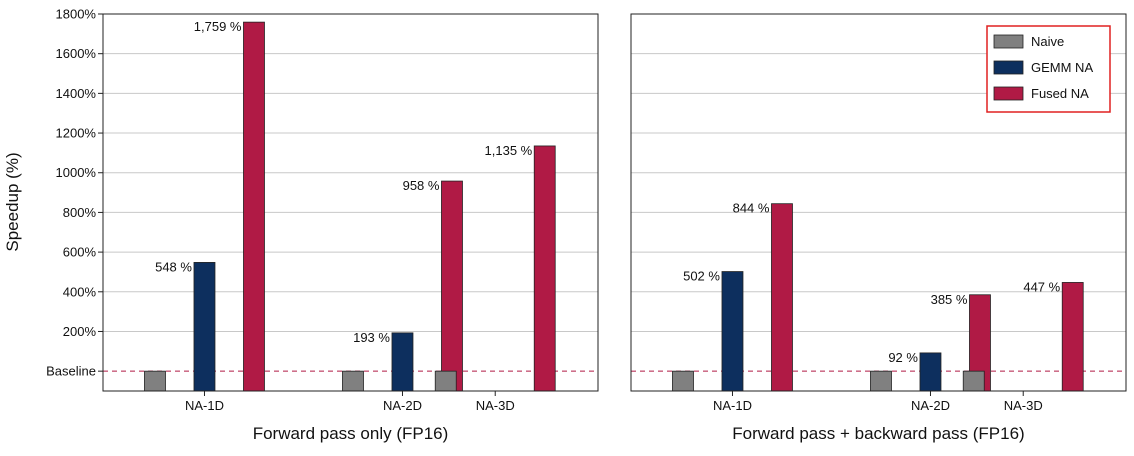  What do you see at coordinates (1060, 93) in the screenshot?
I see `legend-label: Fused NA` at bounding box center [1060, 93].